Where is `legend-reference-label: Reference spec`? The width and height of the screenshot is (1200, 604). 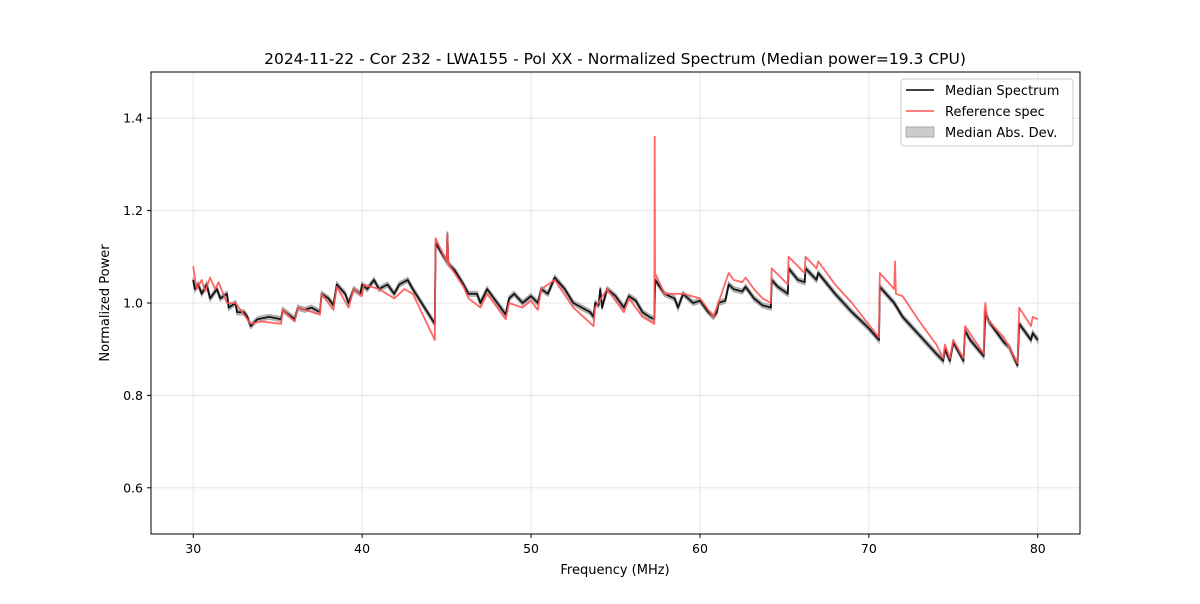
legend-reference-label: Reference spec is located at coordinates (995, 112).